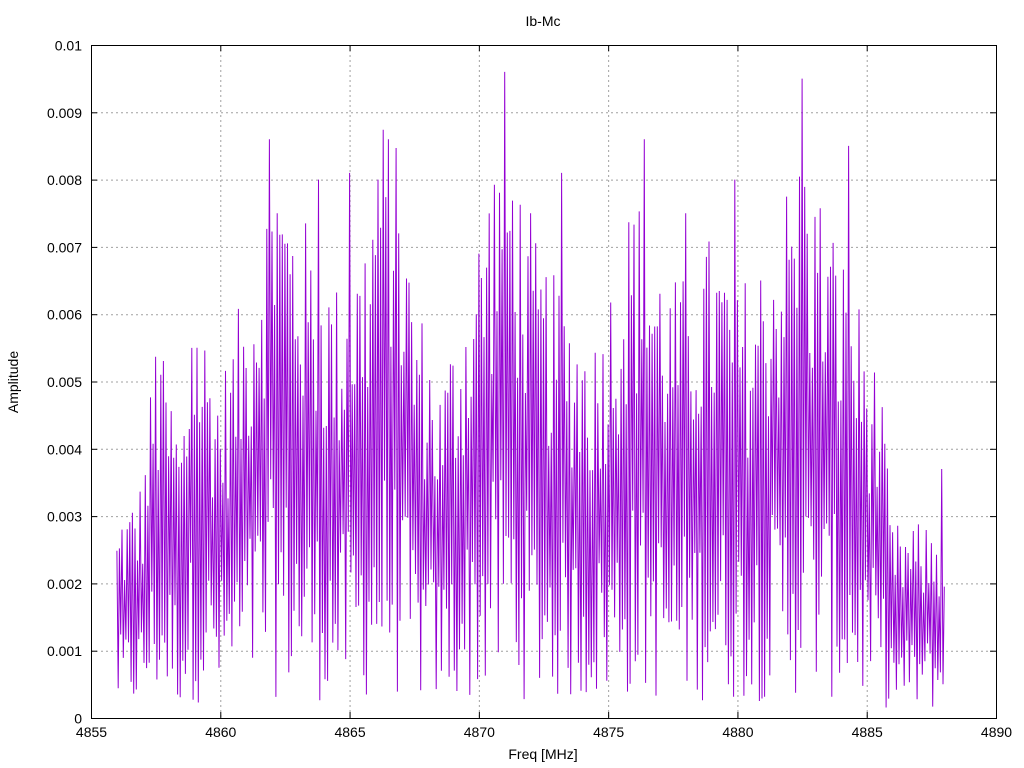 This screenshot has width=1024, height=768. Describe the element at coordinates (64, 382) in the screenshot. I see `y-tick-label: 0.005` at that location.